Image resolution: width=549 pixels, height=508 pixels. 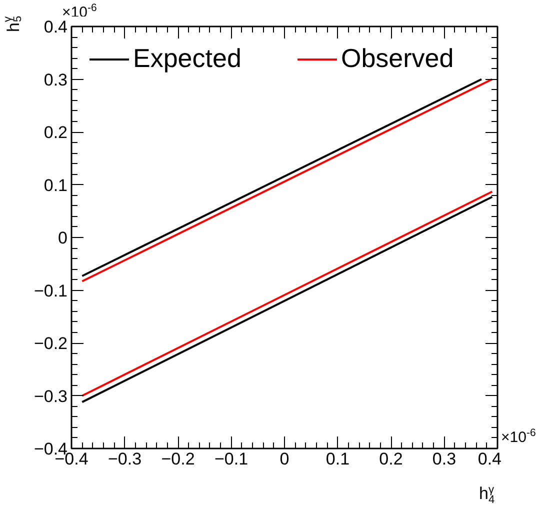 What do you see at coordinates (285, 459) in the screenshot?
I see `x-tick-label: 0` at bounding box center [285, 459].